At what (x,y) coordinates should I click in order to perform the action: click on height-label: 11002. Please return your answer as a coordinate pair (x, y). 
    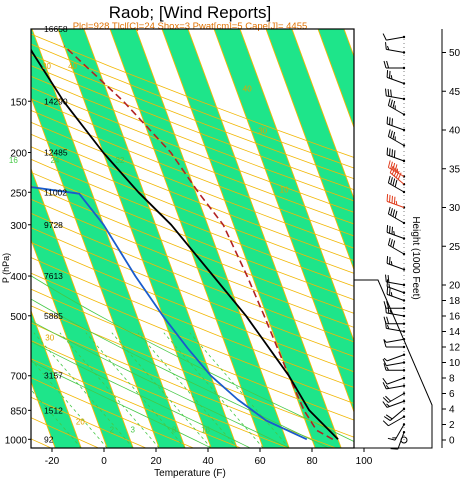
    Looking at the image, I should click on (55, 192).